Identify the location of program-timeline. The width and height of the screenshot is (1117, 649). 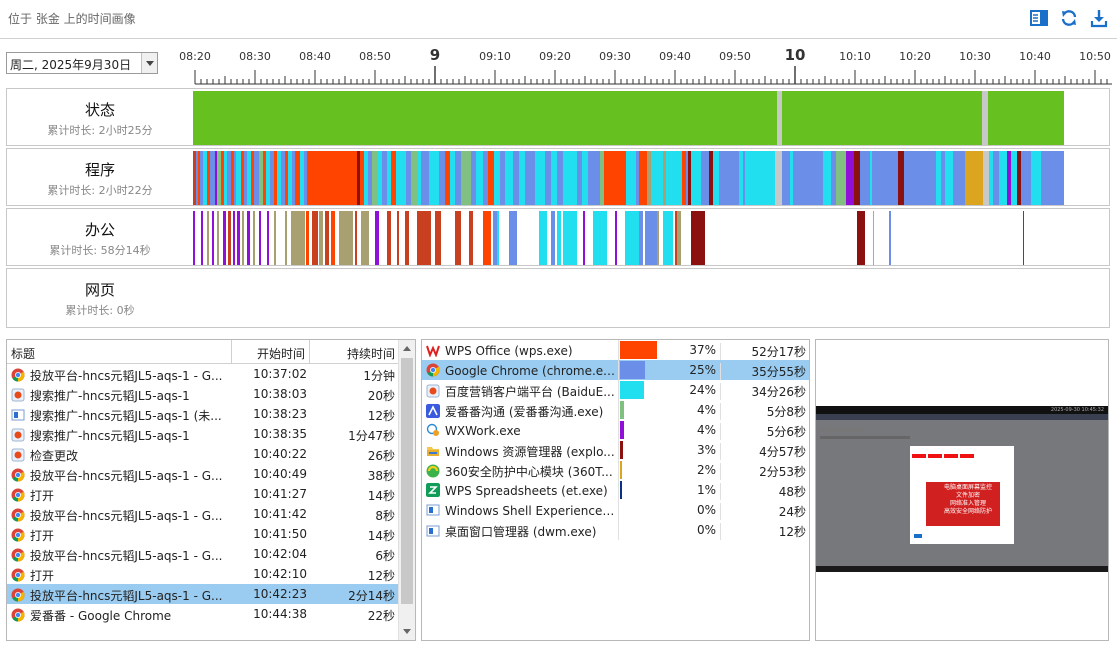
(651, 178).